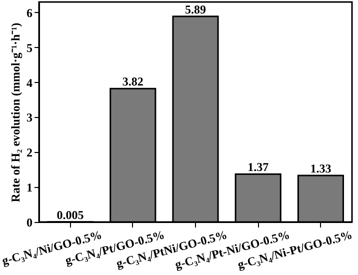 This screenshot has height=275, width=358. Describe the element at coordinates (29, 83) in the screenshot. I see `y-tick-label: 4` at that location.